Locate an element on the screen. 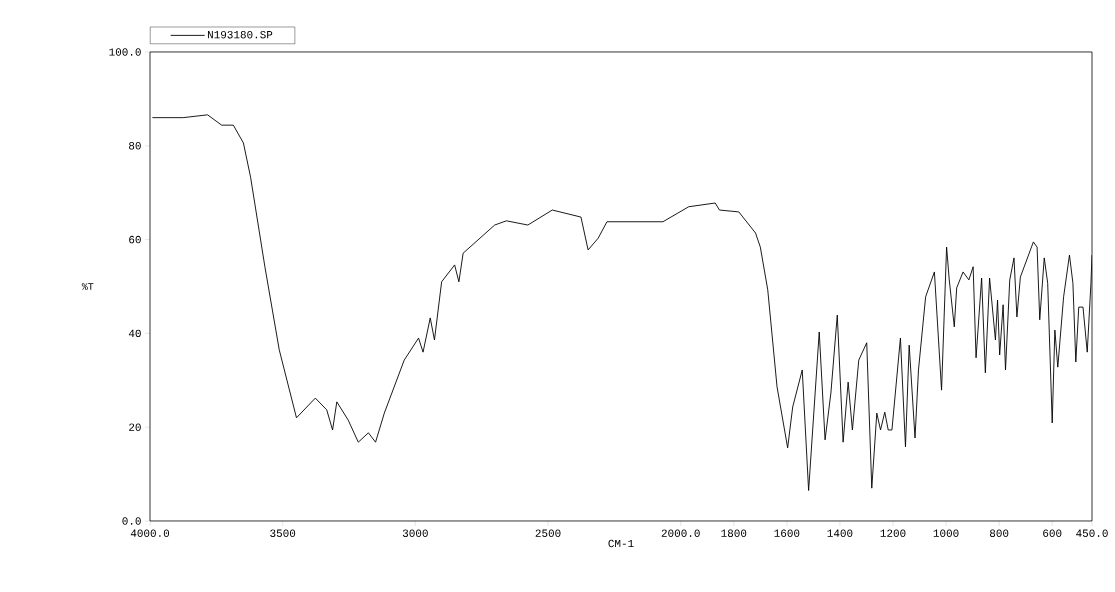 The image size is (1115, 592). x-tick-label: 1800 is located at coordinates (734, 533).